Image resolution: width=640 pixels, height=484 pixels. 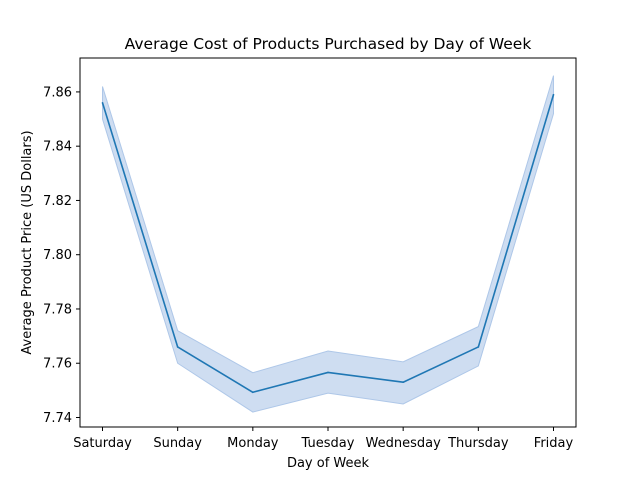 I want to click on data-point-friday, so click(x=553, y=94).